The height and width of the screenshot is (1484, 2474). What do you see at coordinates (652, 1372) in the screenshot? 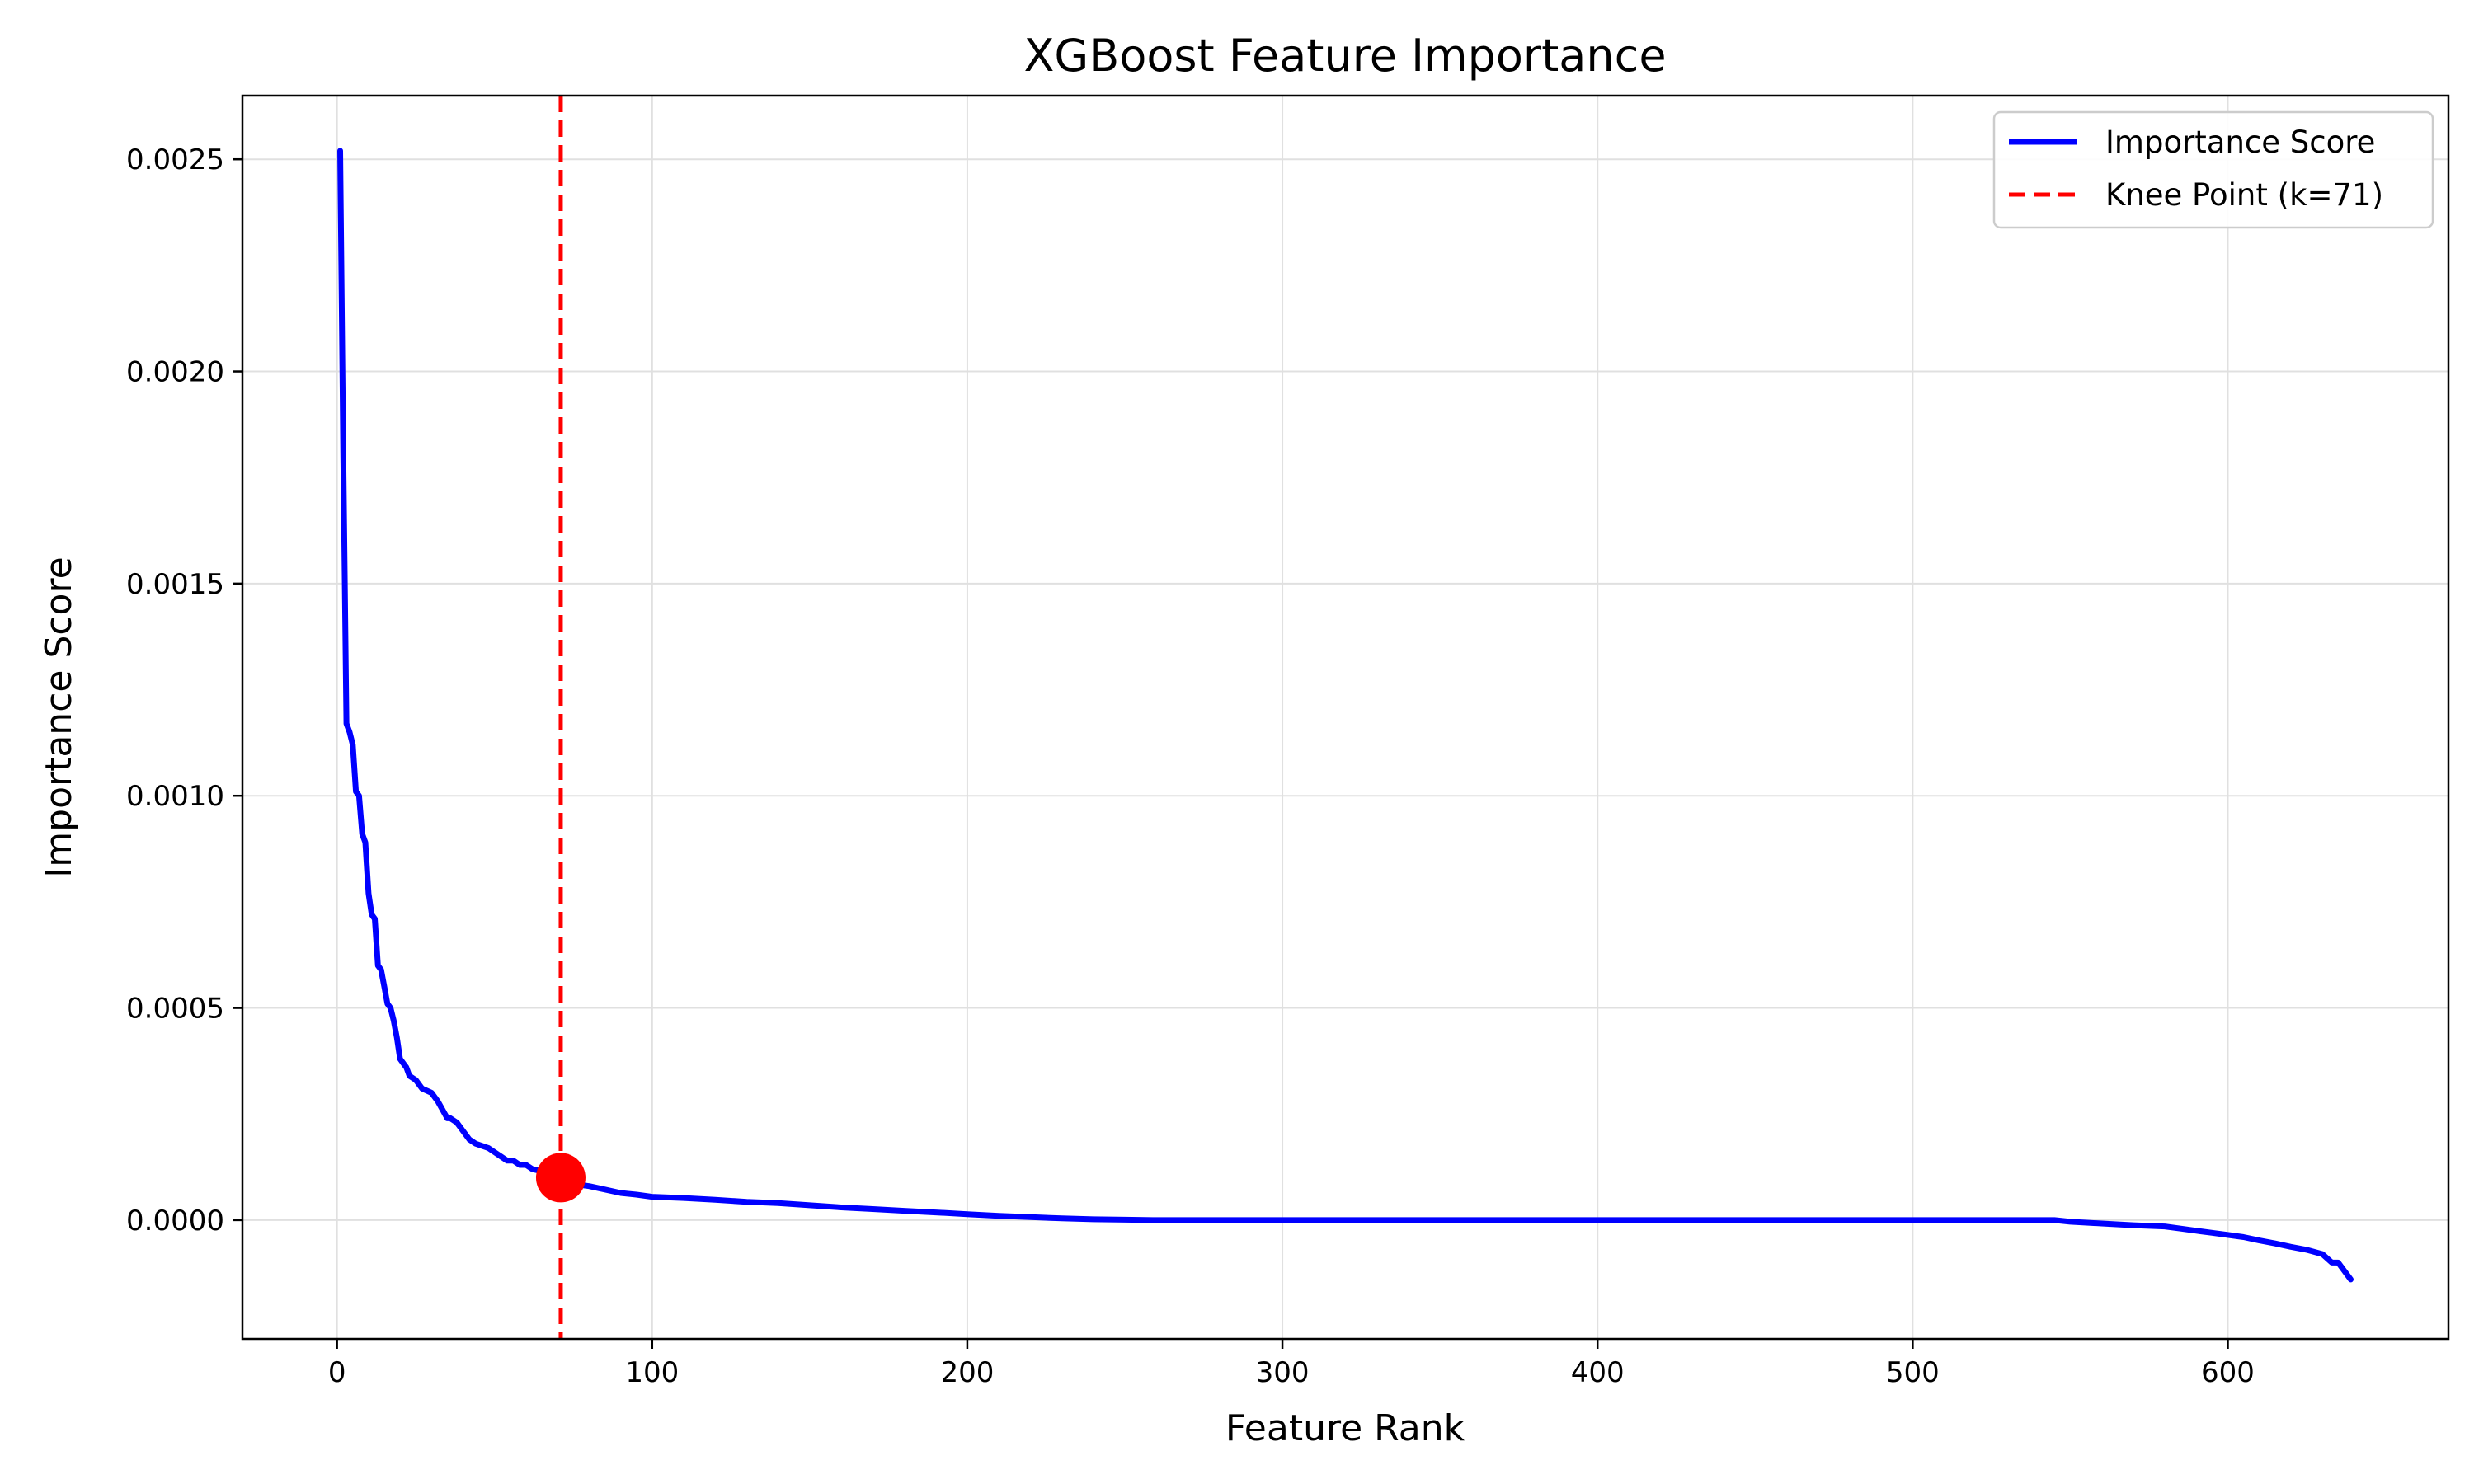
I see `x-tick-label: 100` at bounding box center [652, 1372].